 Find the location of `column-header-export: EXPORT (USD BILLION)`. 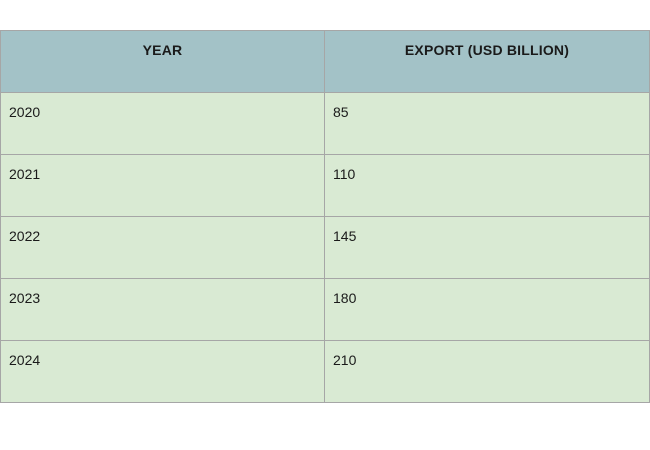

column-header-export: EXPORT (USD BILLION) is located at coordinates (487, 61).